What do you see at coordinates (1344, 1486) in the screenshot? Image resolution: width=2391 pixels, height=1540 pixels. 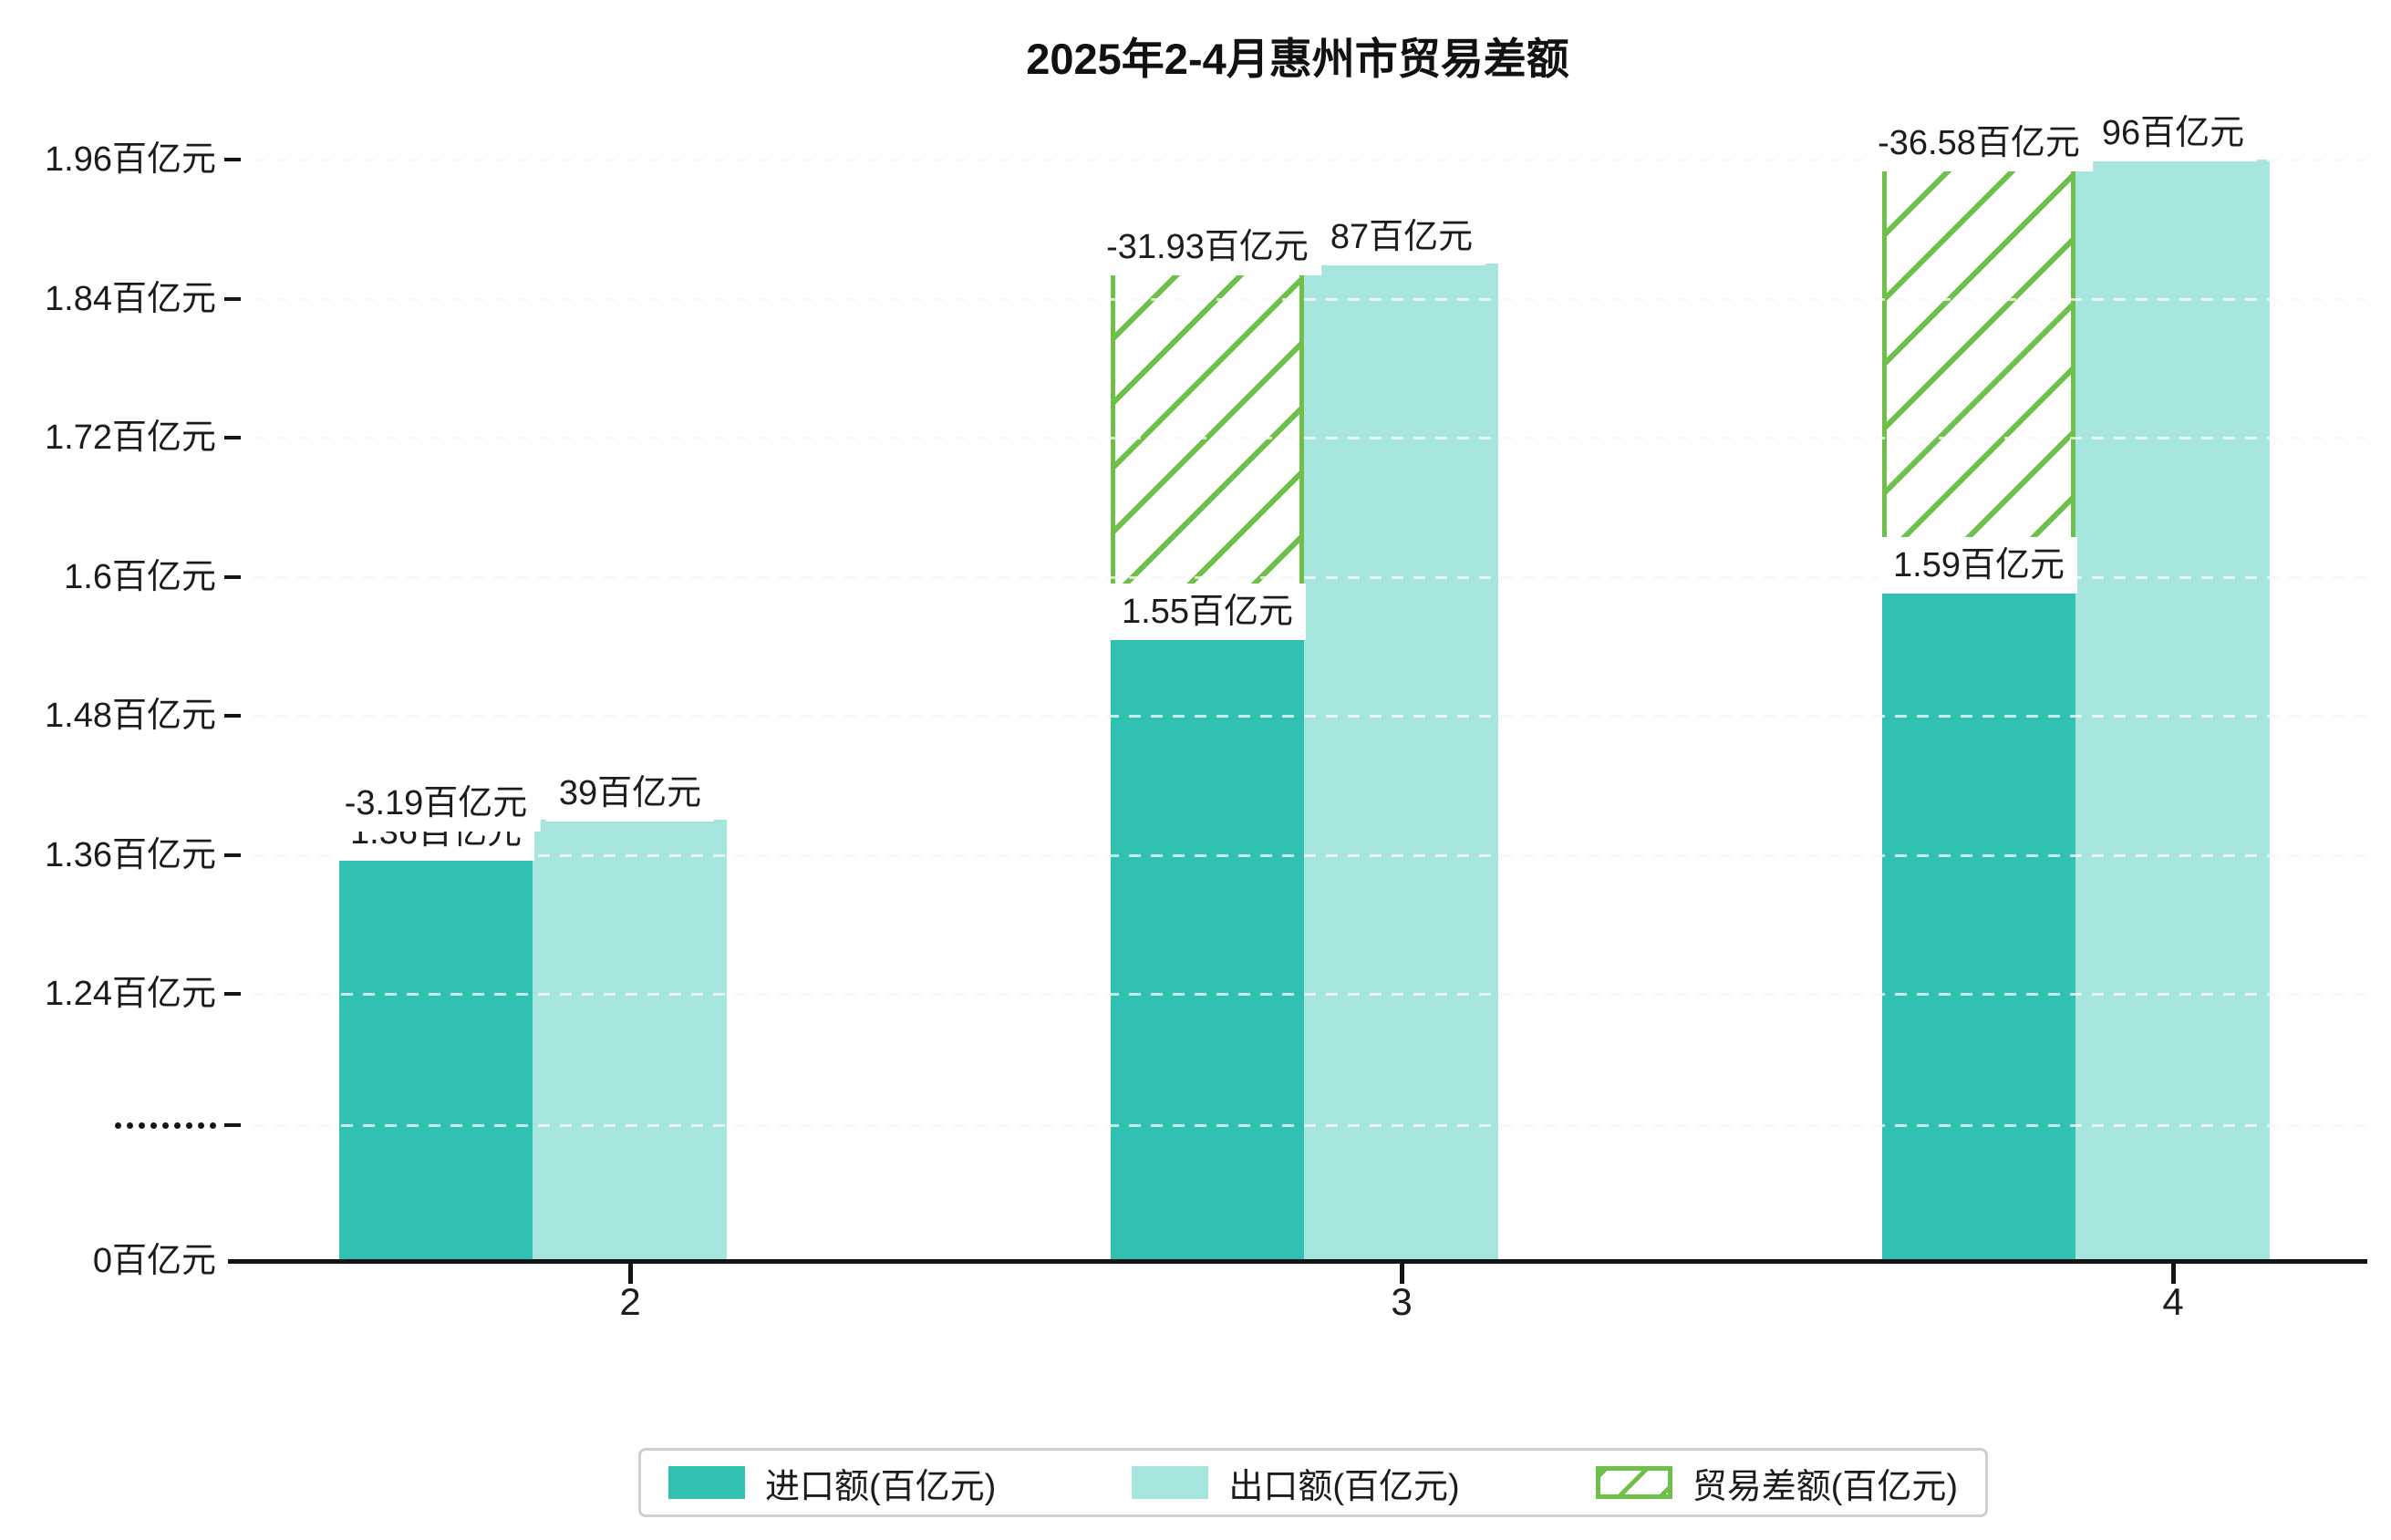 I see `legend-label-export: 出口额(百亿元)` at bounding box center [1344, 1486].